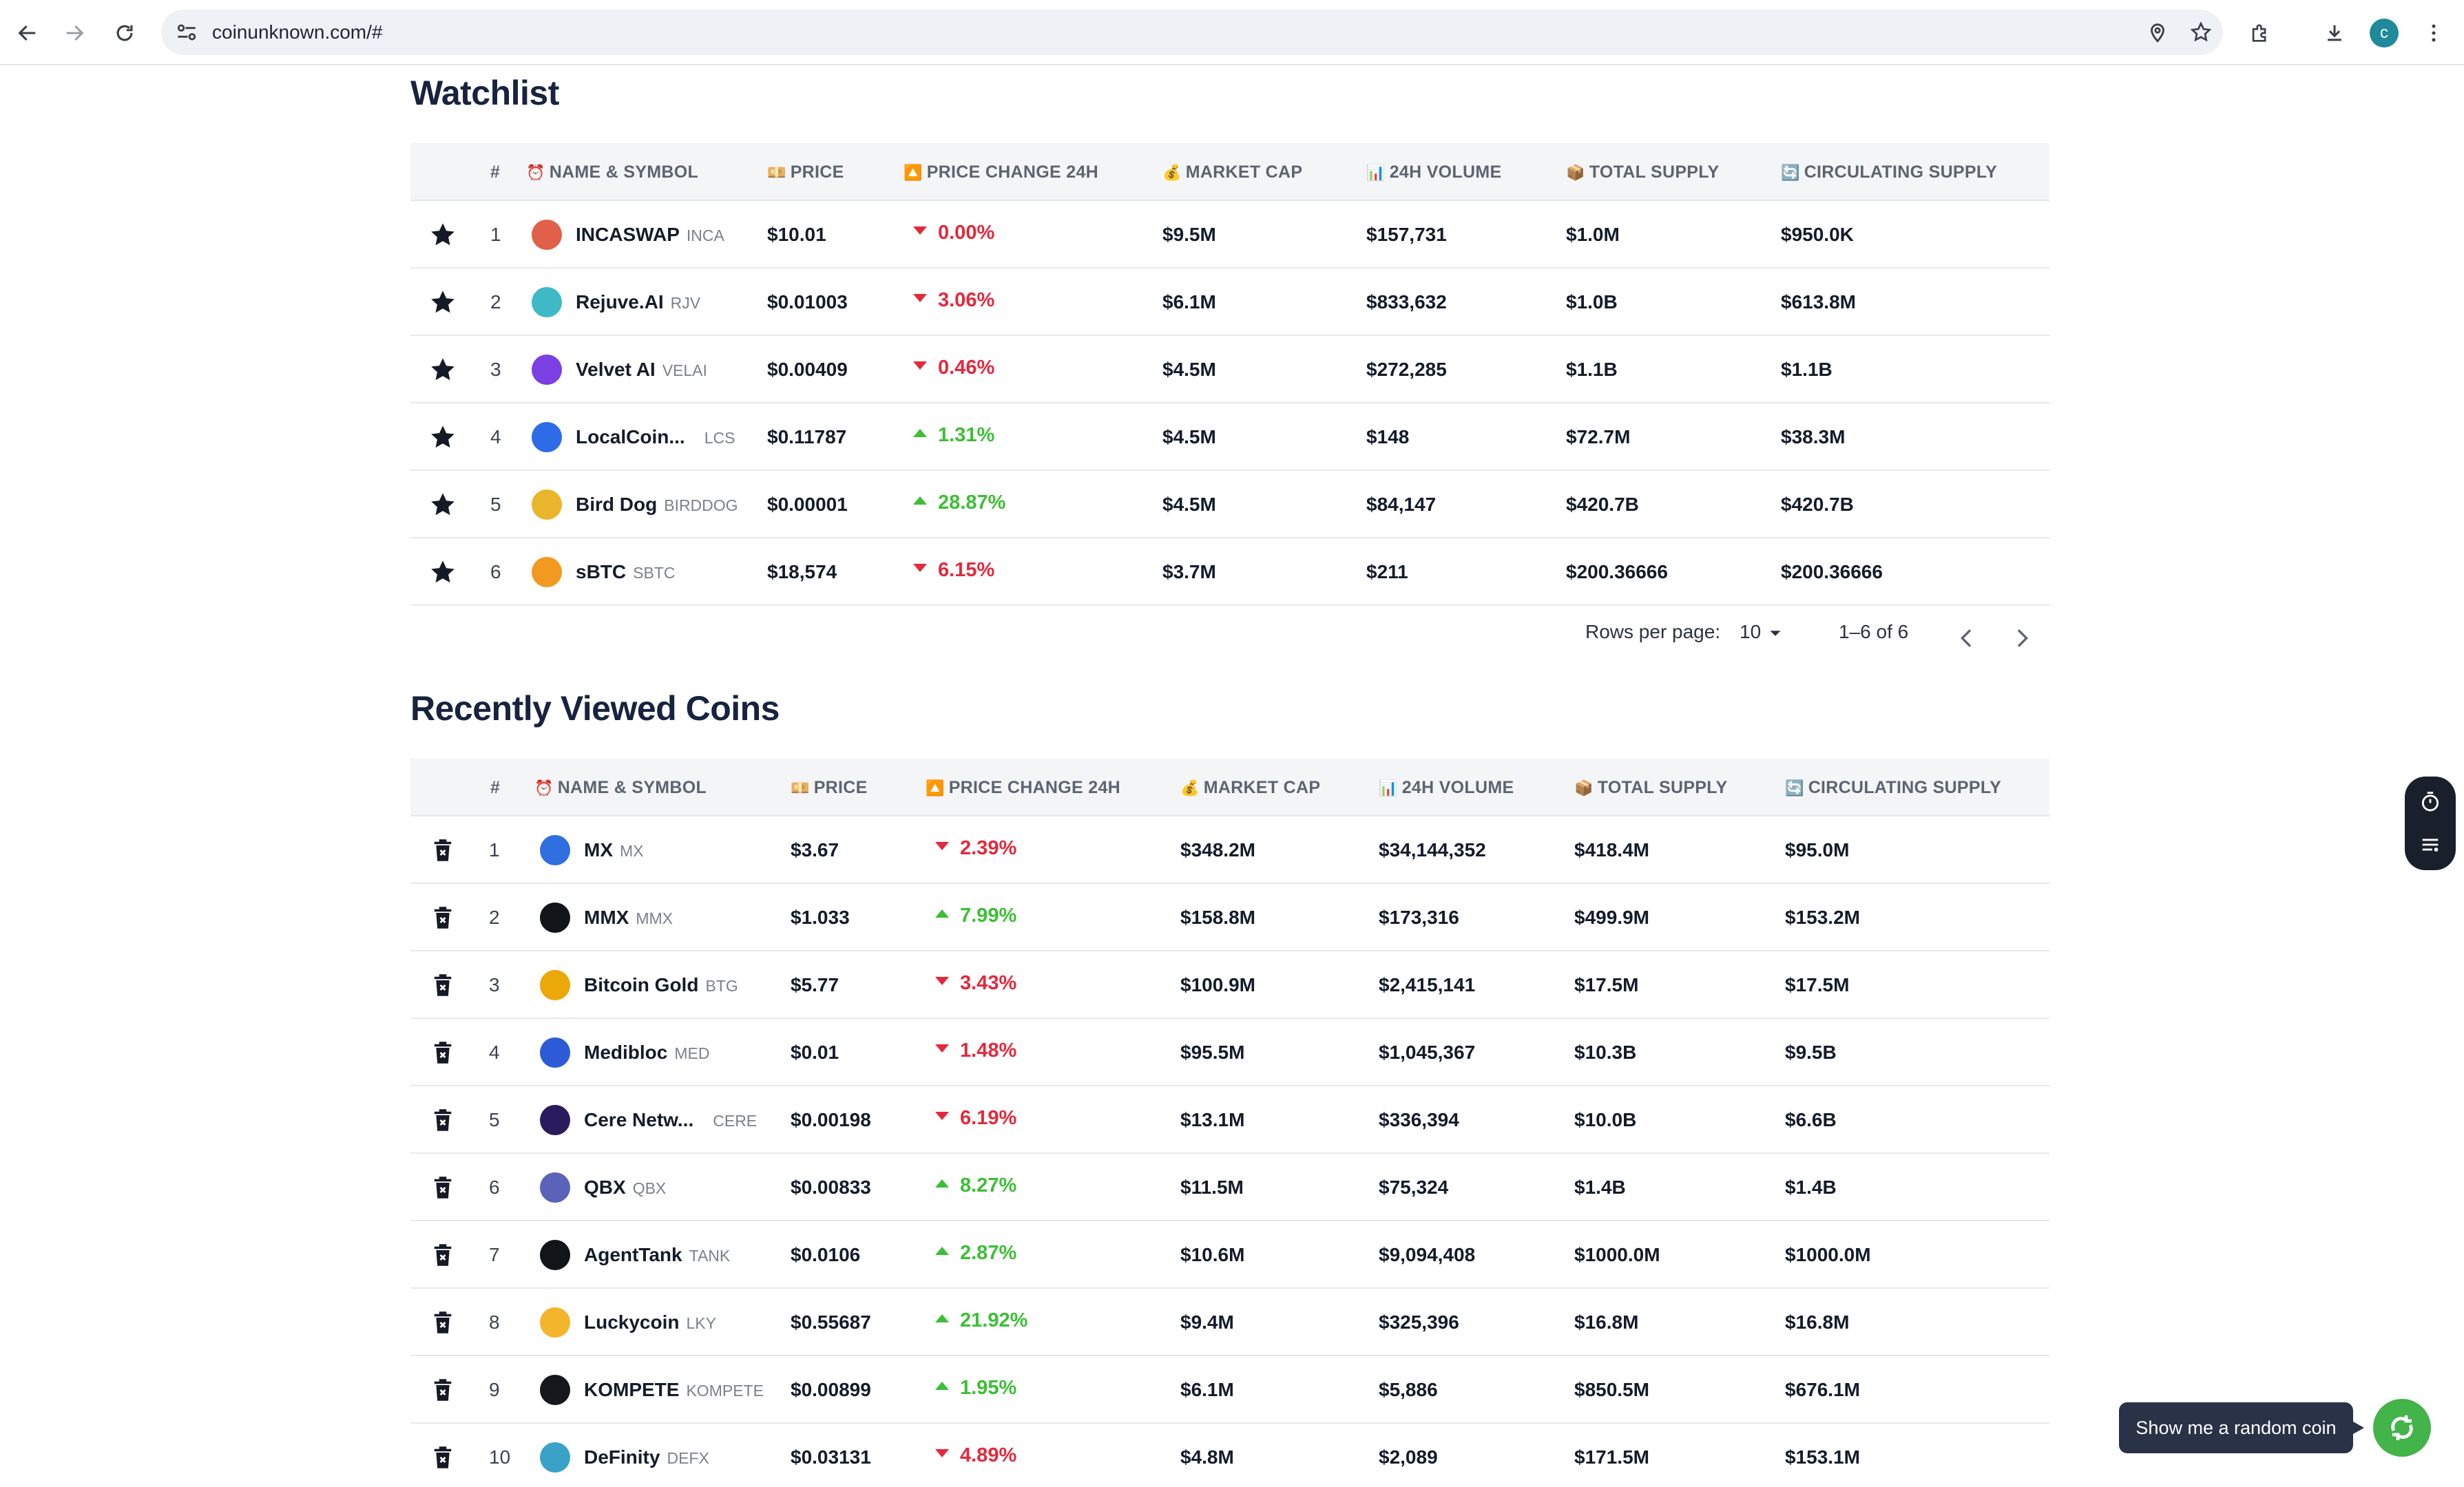 The image size is (2464, 1487). What do you see at coordinates (2260, 33) in the screenshot?
I see `extensions-button` at bounding box center [2260, 33].